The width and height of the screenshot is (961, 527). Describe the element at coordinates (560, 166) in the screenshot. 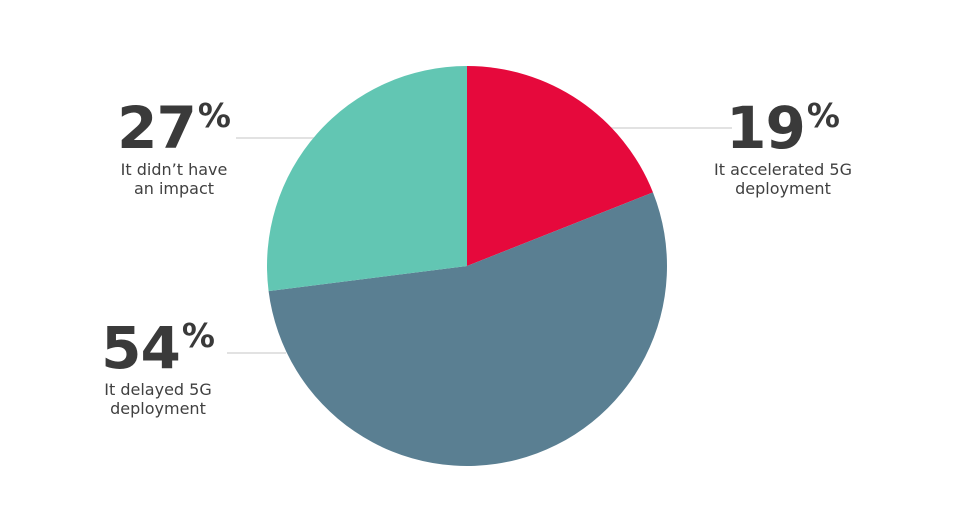

I see `pie-slice-accelerated` at that location.